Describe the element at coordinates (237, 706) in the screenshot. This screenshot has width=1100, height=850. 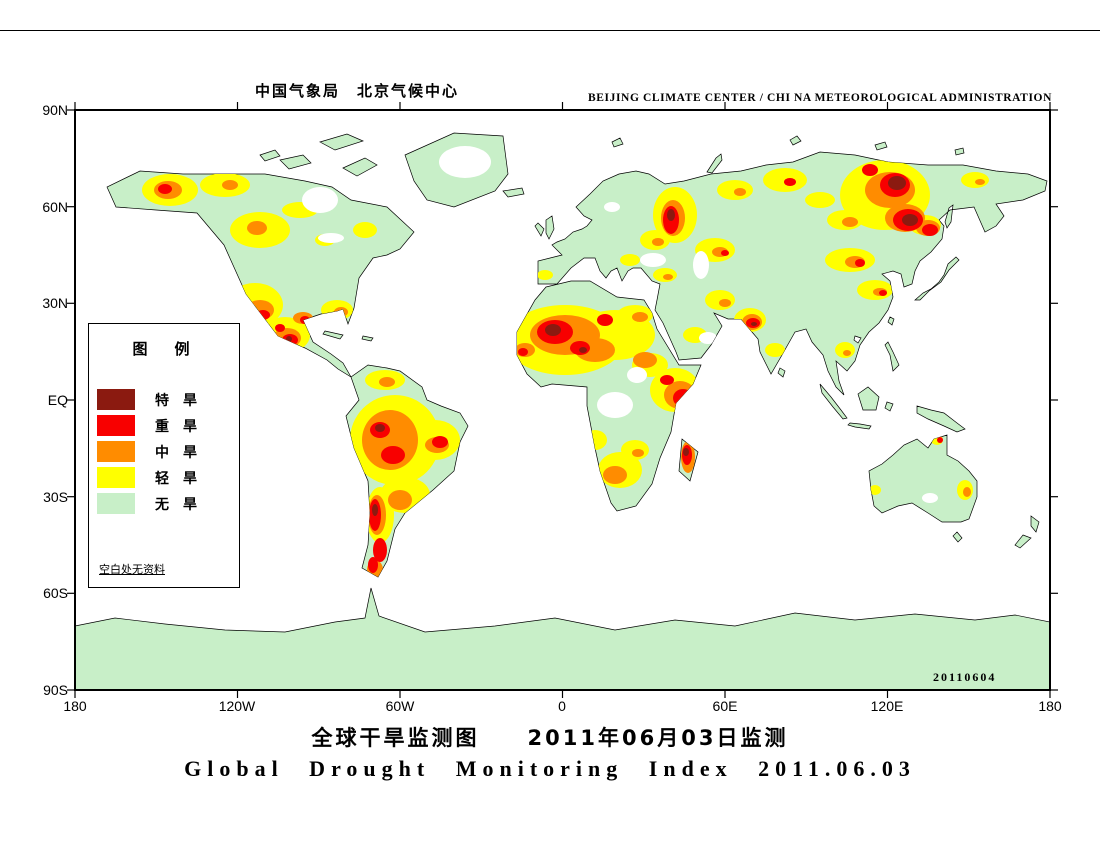
I see `lon-tick-label: 120W` at that location.